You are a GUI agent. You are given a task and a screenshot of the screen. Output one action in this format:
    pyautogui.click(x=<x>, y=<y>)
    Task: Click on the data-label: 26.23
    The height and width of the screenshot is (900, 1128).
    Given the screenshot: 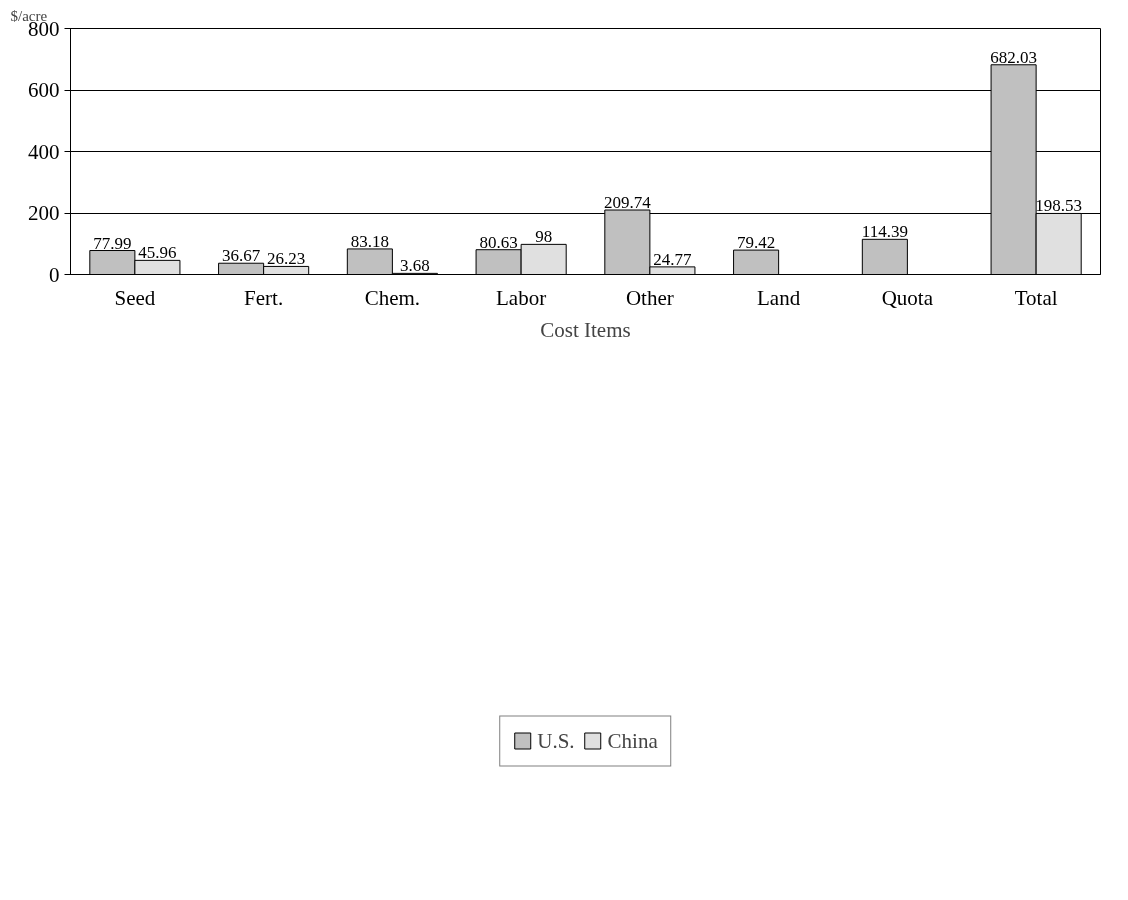 What is the action you would take?
    pyautogui.click(x=286, y=259)
    